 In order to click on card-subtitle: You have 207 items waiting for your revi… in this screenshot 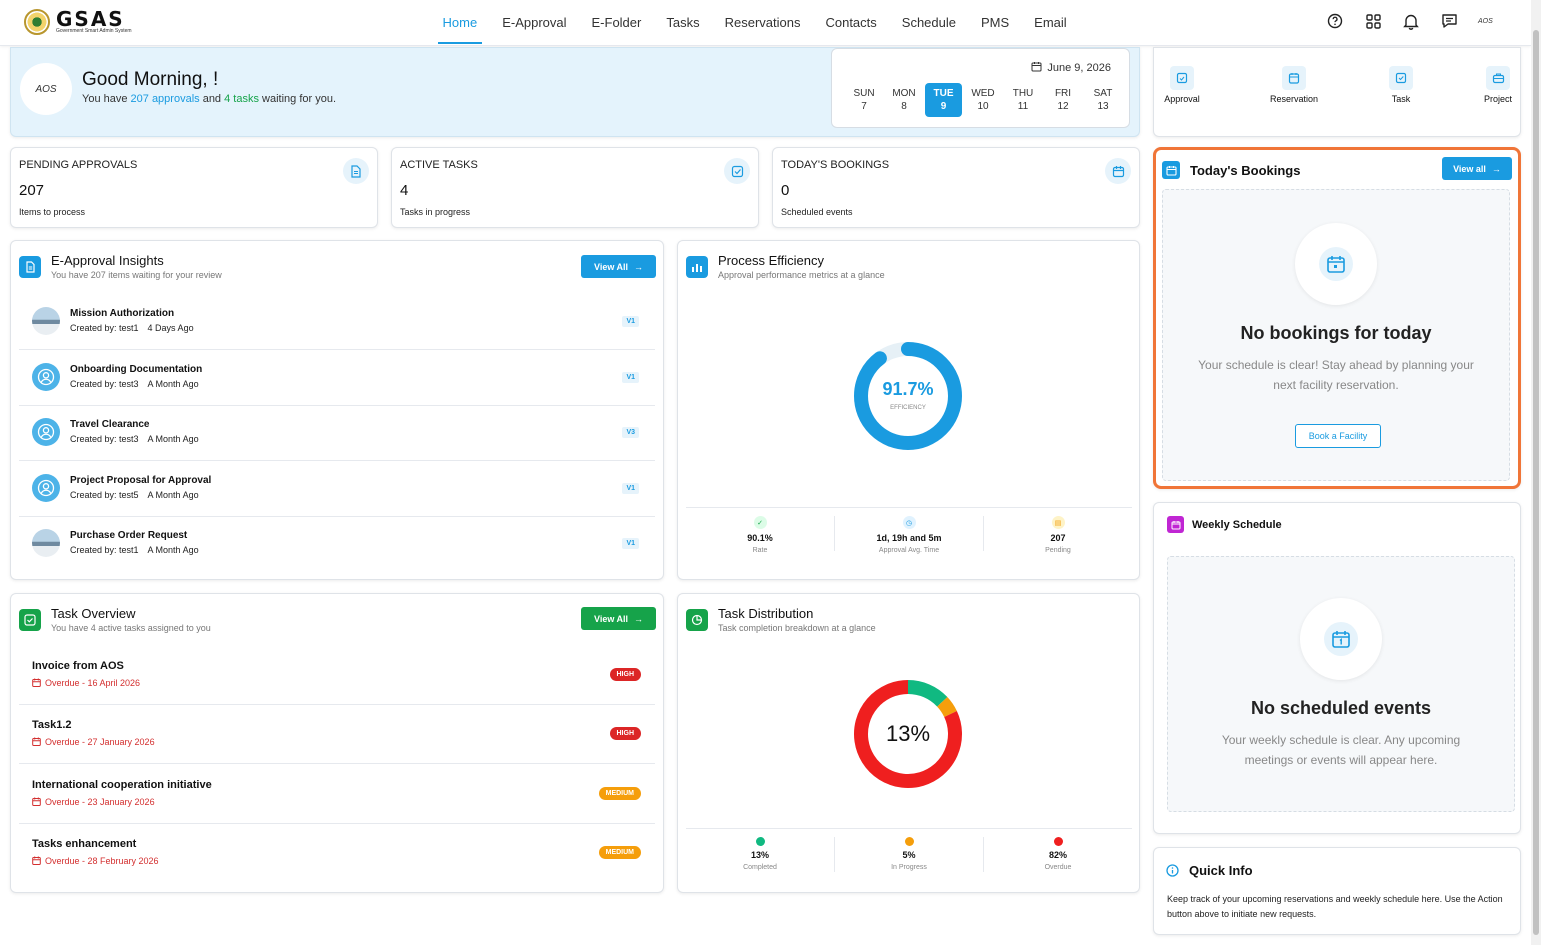, I will do `click(136, 275)`.